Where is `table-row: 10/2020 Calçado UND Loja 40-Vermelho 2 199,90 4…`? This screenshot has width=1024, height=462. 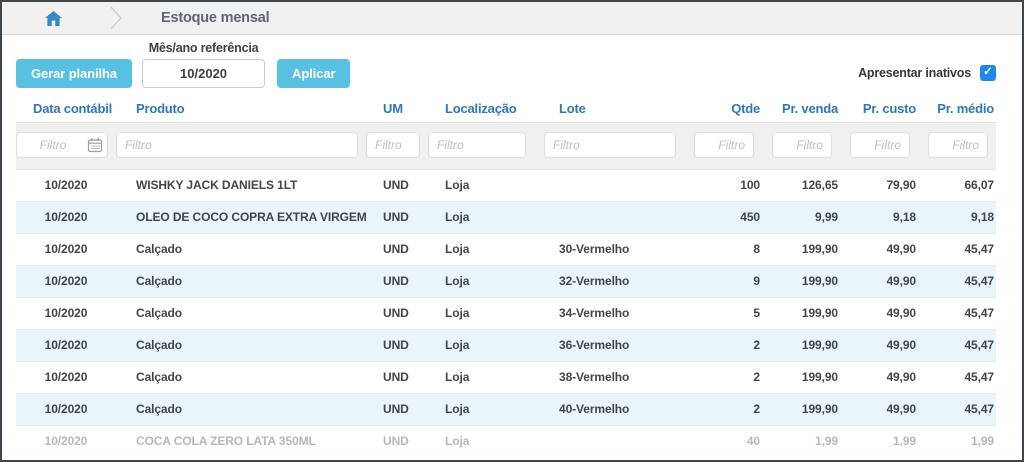
table-row: 10/2020 Calçado UND Loja 40-Vermelho 2 199,90 4… is located at coordinates (506, 409).